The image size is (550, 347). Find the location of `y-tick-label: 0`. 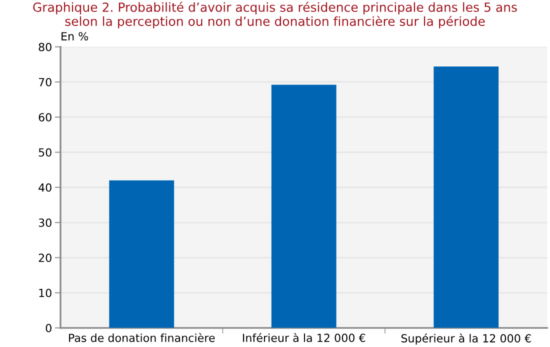

y-tick-label: 0 is located at coordinates (49, 328).